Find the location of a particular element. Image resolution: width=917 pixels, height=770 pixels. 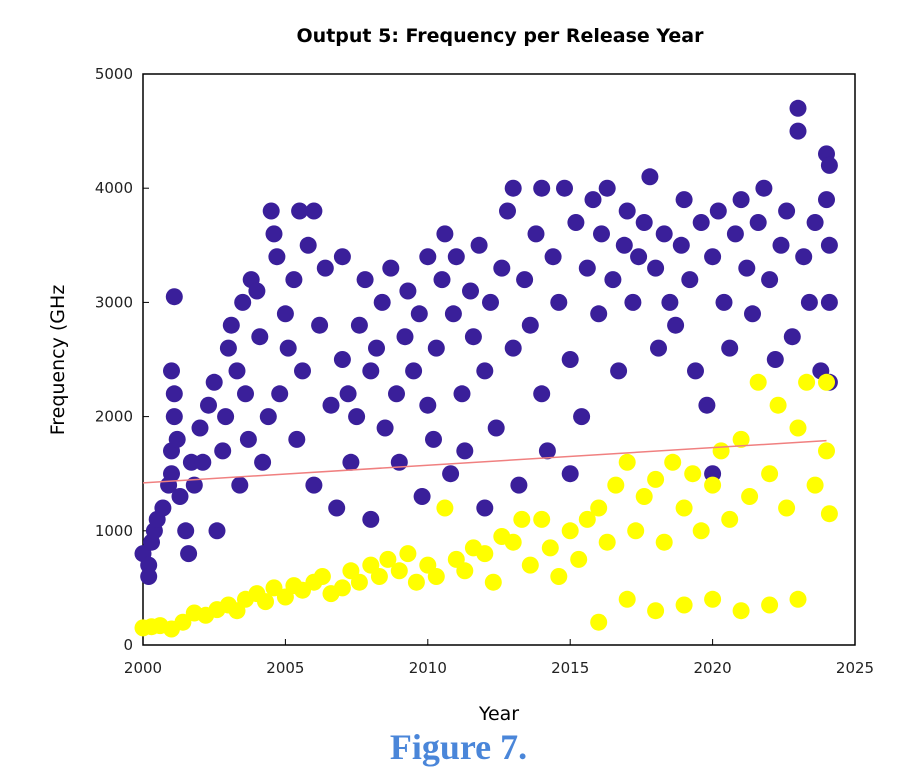

y-tick-label: 3000 is located at coordinates (114, 302).